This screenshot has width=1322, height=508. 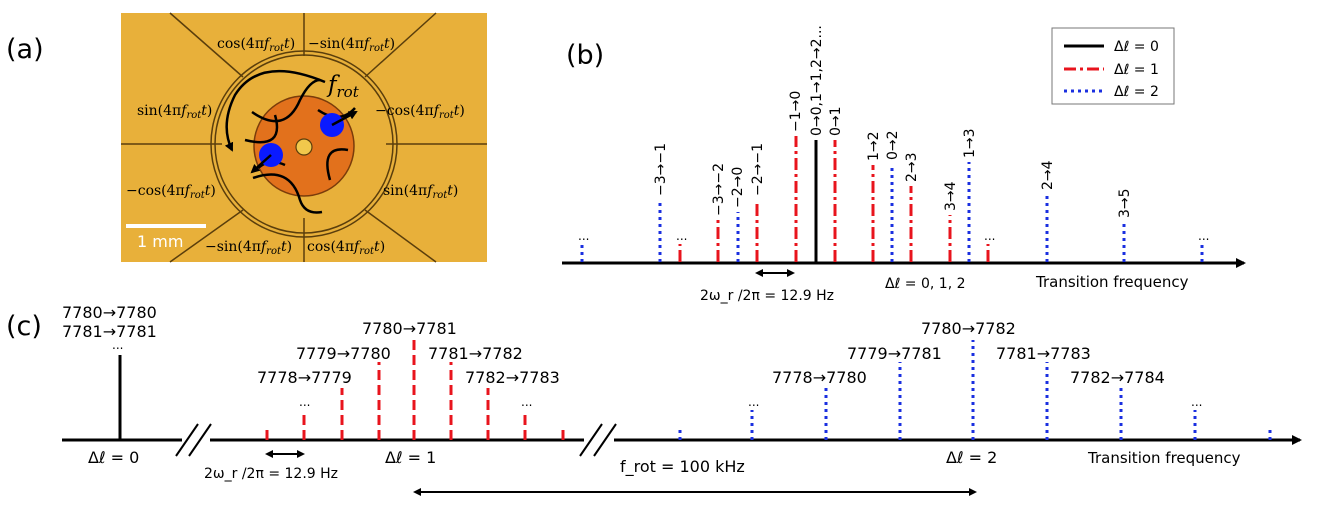 What do you see at coordinates (819, 377) in the screenshot?
I see `c-delta2-label: 7778→7780` at bounding box center [819, 377].